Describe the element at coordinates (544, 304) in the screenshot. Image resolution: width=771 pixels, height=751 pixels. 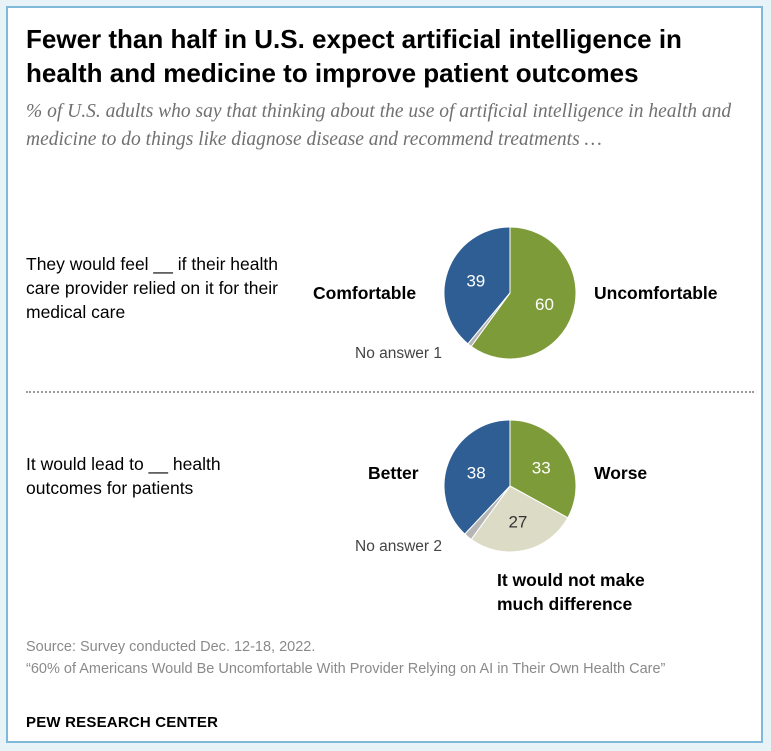
I see `pie-value-label-uncomfortable: 60` at that location.